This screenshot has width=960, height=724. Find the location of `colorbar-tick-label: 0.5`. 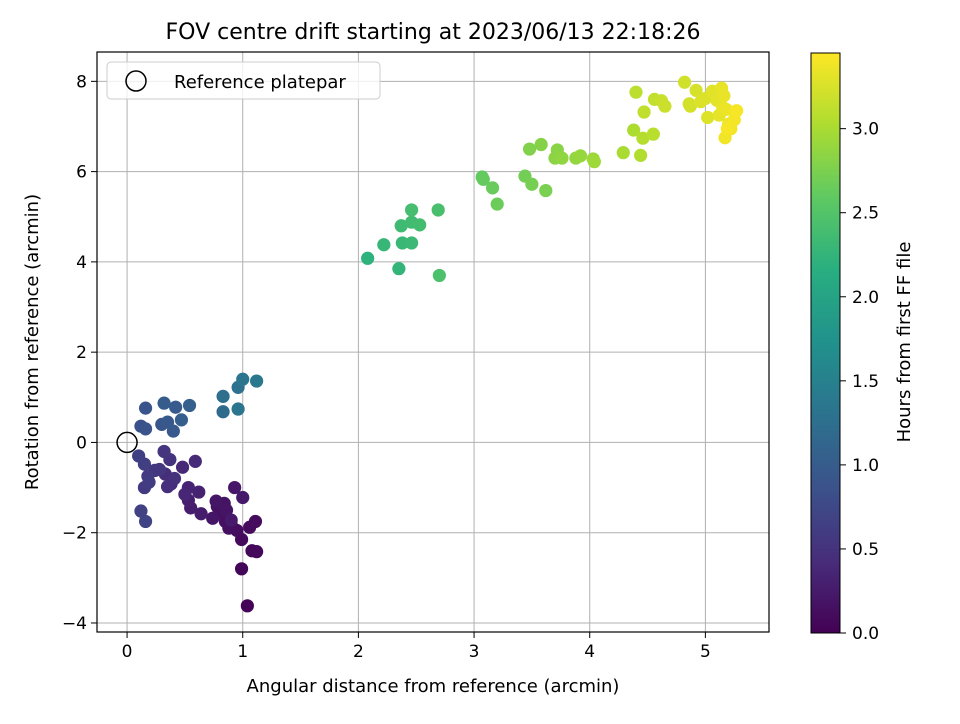

colorbar-tick-label: 0.5 is located at coordinates (865, 550).